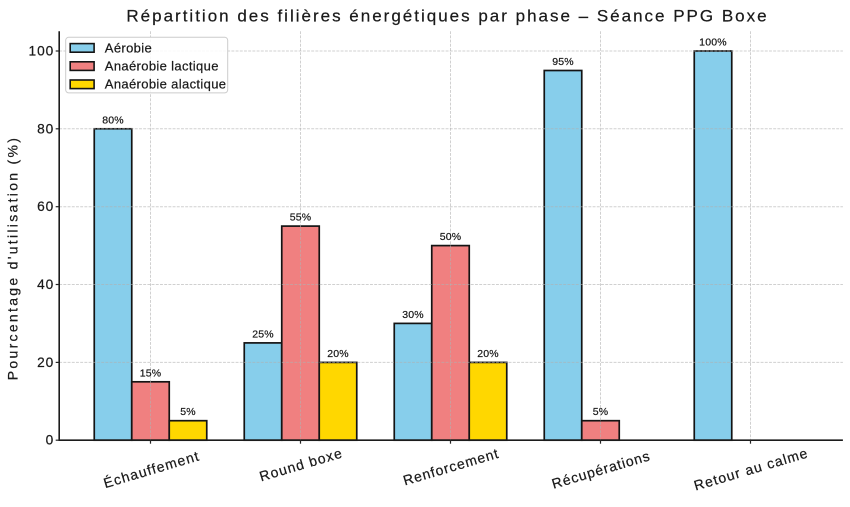 The image size is (850, 507). I want to click on svg-text: 15%, so click(151, 373).